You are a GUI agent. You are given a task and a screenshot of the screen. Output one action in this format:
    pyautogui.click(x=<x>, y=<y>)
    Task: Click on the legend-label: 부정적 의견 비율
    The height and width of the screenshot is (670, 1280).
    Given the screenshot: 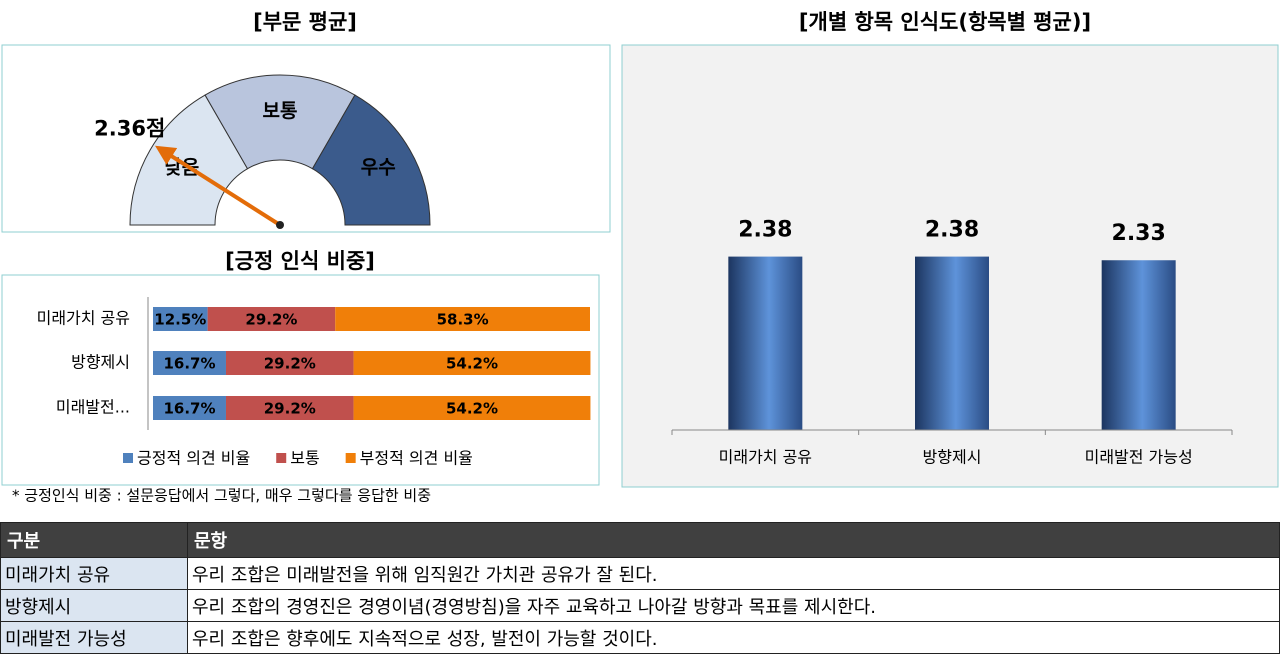 What is the action you would take?
    pyautogui.click(x=416, y=458)
    